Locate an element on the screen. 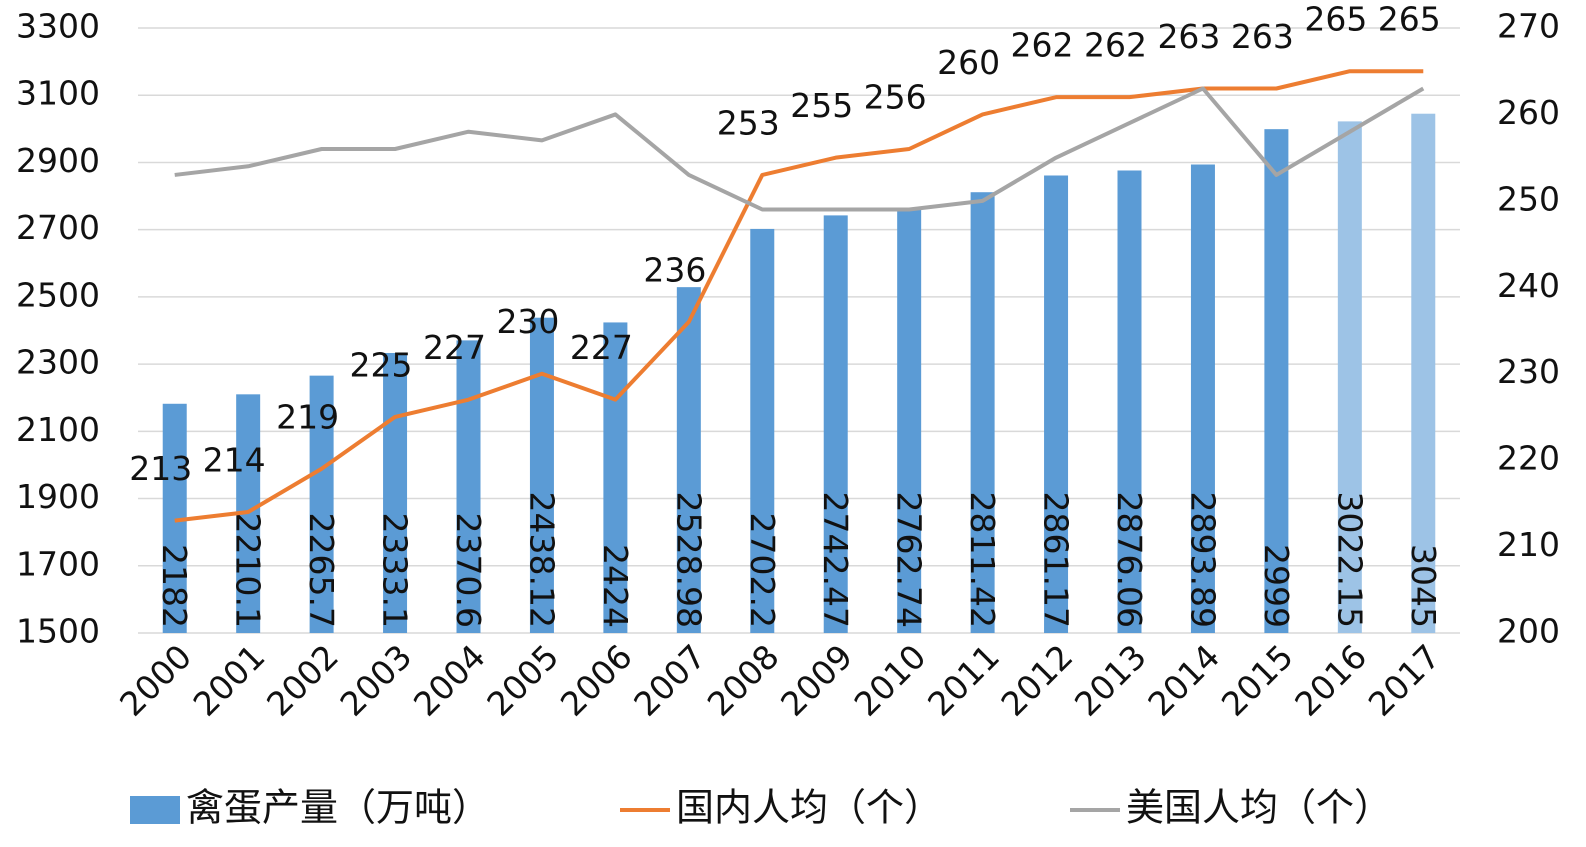 The image size is (1586, 847). bar-value-label: 2438.12 is located at coordinates (541, 560).